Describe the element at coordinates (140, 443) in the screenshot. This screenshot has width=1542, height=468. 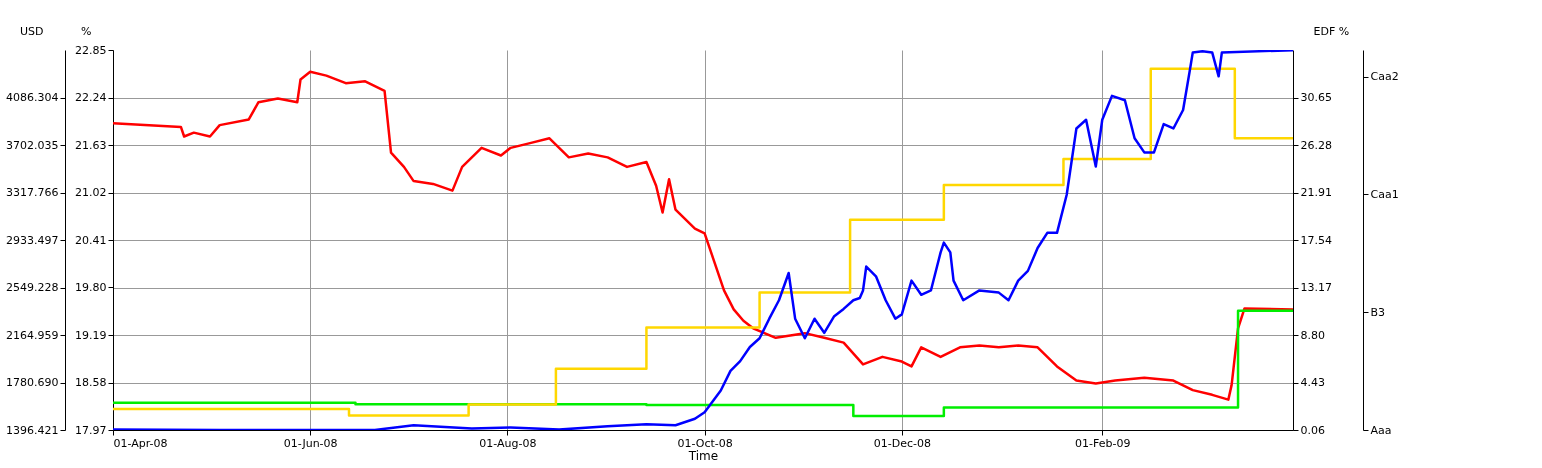
I see `x-tick-label: 01-Apr-08` at that location.